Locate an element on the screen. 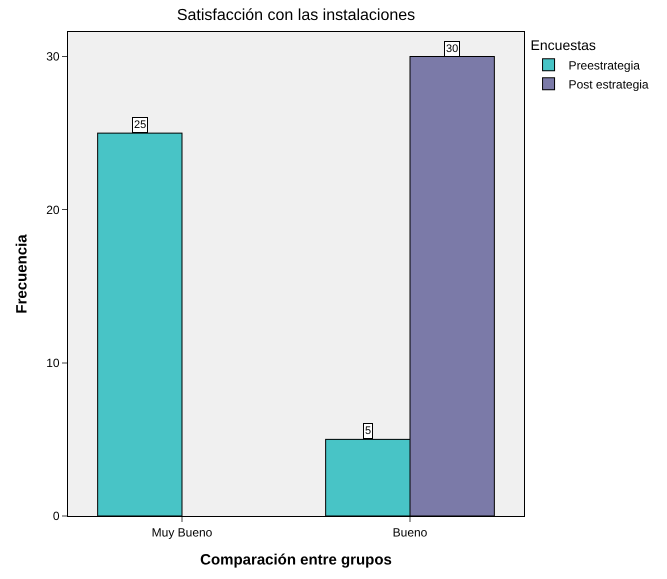  data-label: 30 is located at coordinates (452, 49).